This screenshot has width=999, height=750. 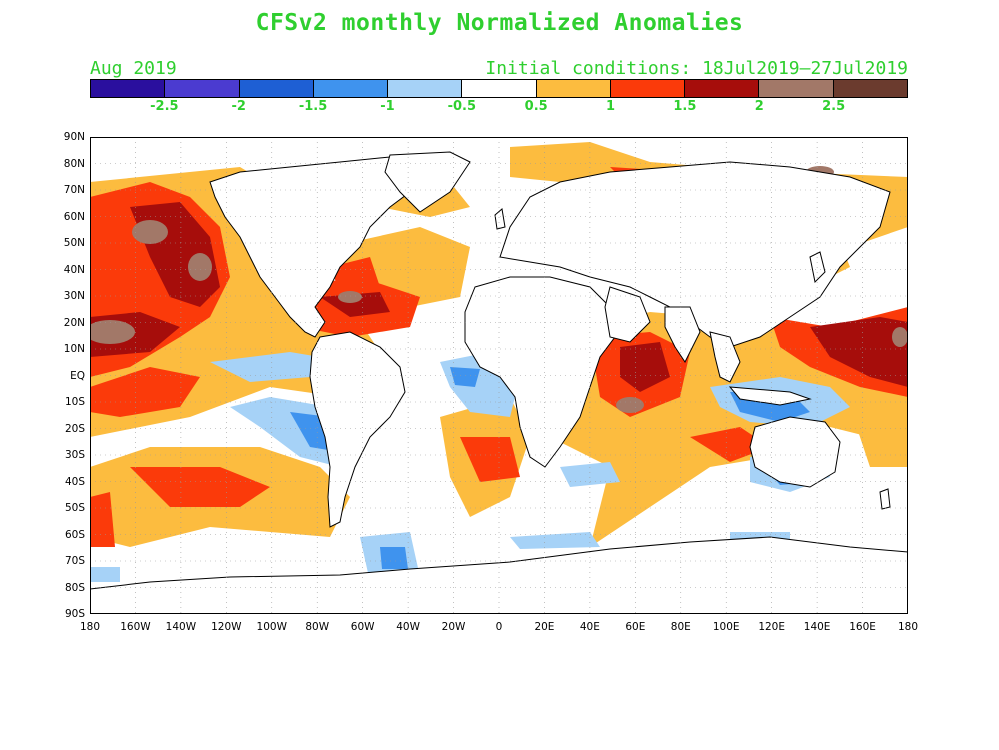 What do you see at coordinates (726, 627) in the screenshot?
I see `longitude-label: 100E` at bounding box center [726, 627].